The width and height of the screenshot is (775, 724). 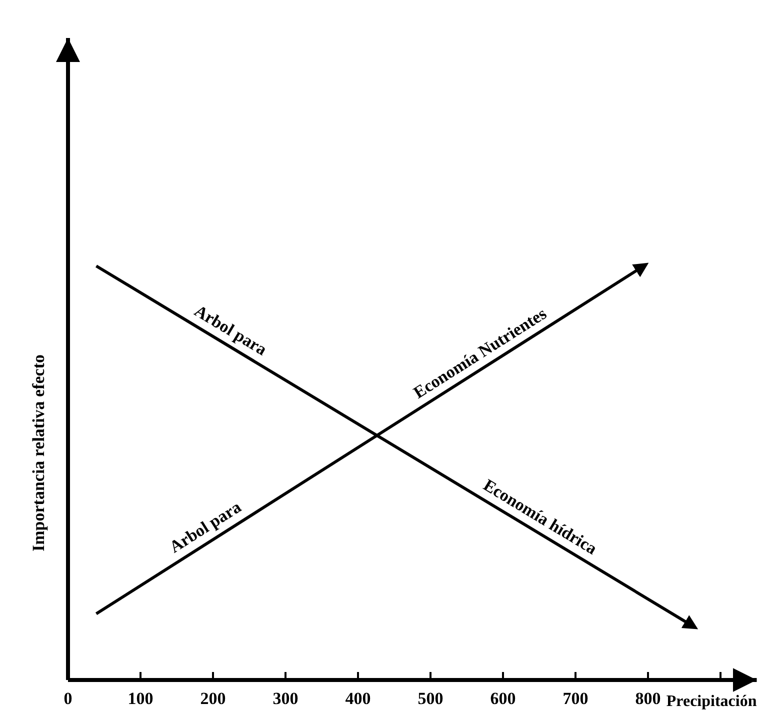 I want to click on x-tick-label: 500, so click(x=431, y=698).